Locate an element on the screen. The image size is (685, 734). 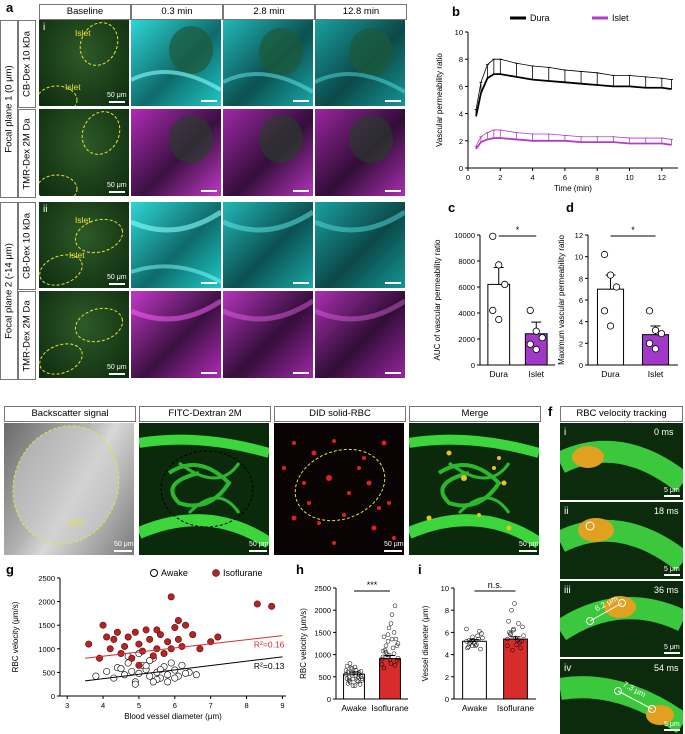
image-f-frame-ii: ii 18 ms 5 μm is located at coordinates (621, 540).